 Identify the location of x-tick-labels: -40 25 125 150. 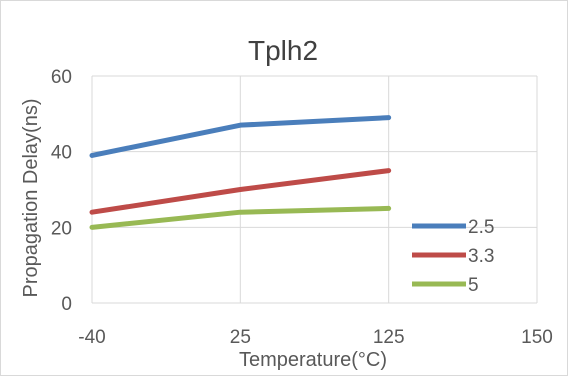
(315, 337).